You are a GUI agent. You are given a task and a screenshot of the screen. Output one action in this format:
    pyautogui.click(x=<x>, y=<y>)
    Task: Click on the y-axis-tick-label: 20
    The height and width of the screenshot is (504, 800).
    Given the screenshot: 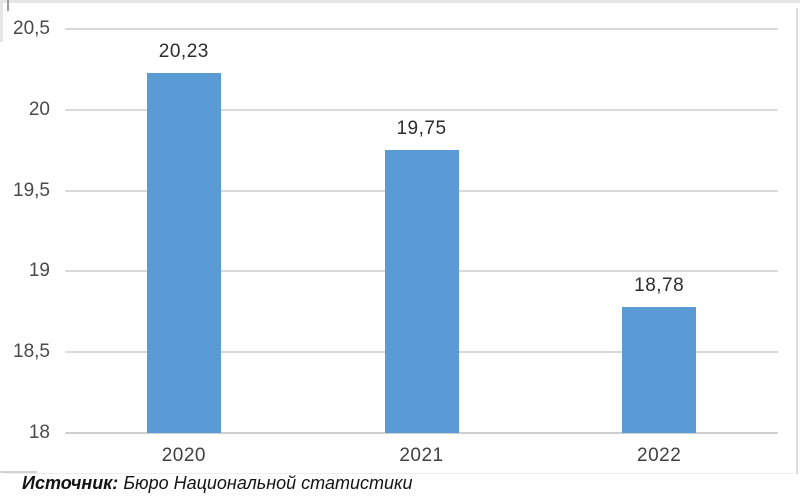 What is the action you would take?
    pyautogui.click(x=39, y=109)
    